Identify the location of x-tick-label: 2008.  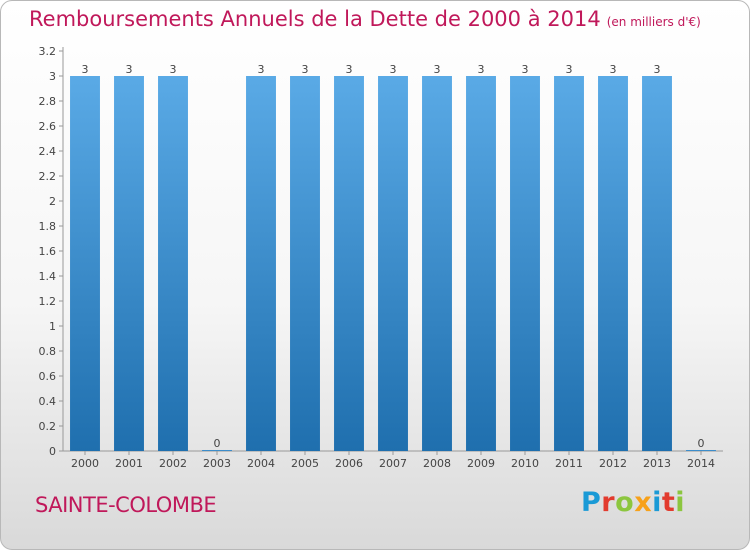
(437, 463).